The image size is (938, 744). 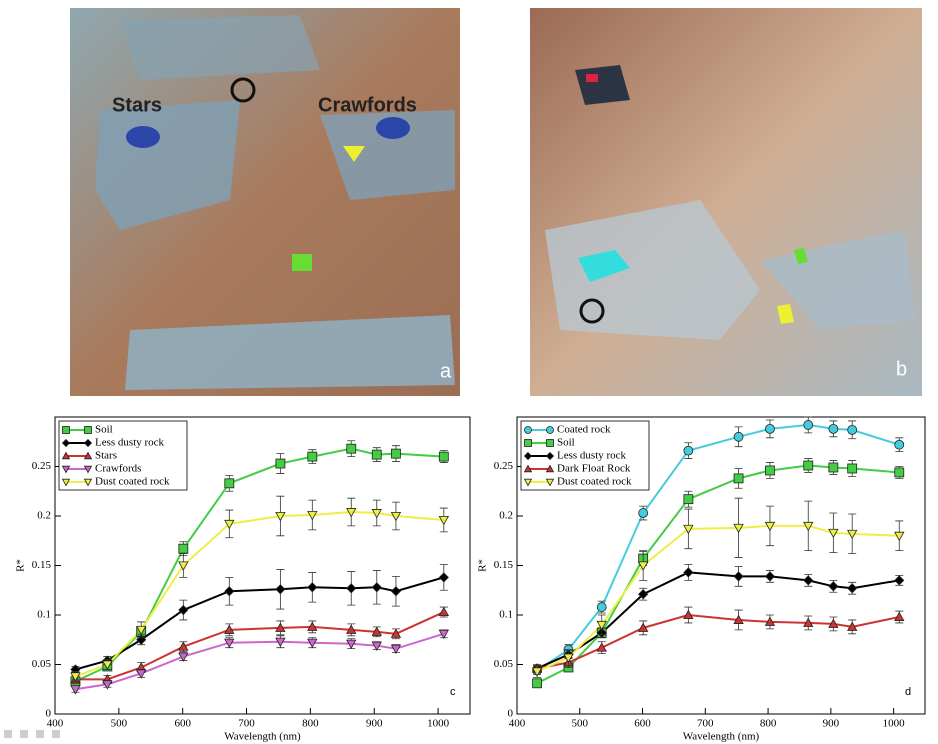 I want to click on photo-label: Stars, so click(x=137, y=105).